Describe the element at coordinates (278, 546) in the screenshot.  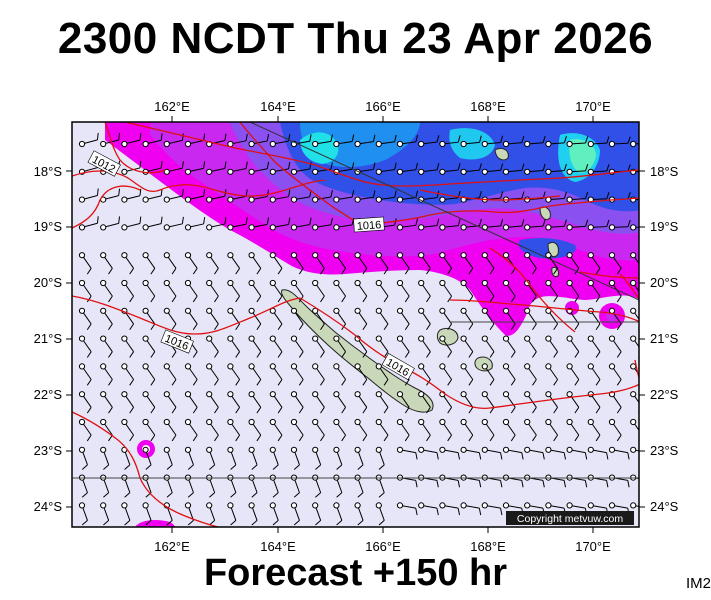
I see `lon-label: 164°E` at that location.